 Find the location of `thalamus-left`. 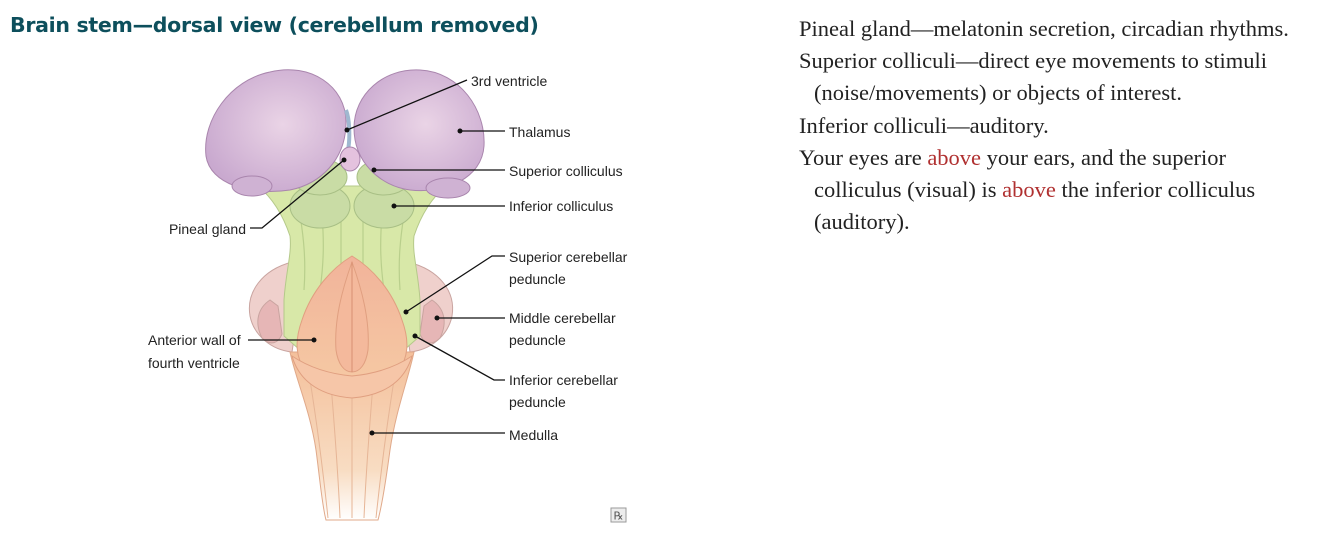

thalamus-left is located at coordinates (276, 130).